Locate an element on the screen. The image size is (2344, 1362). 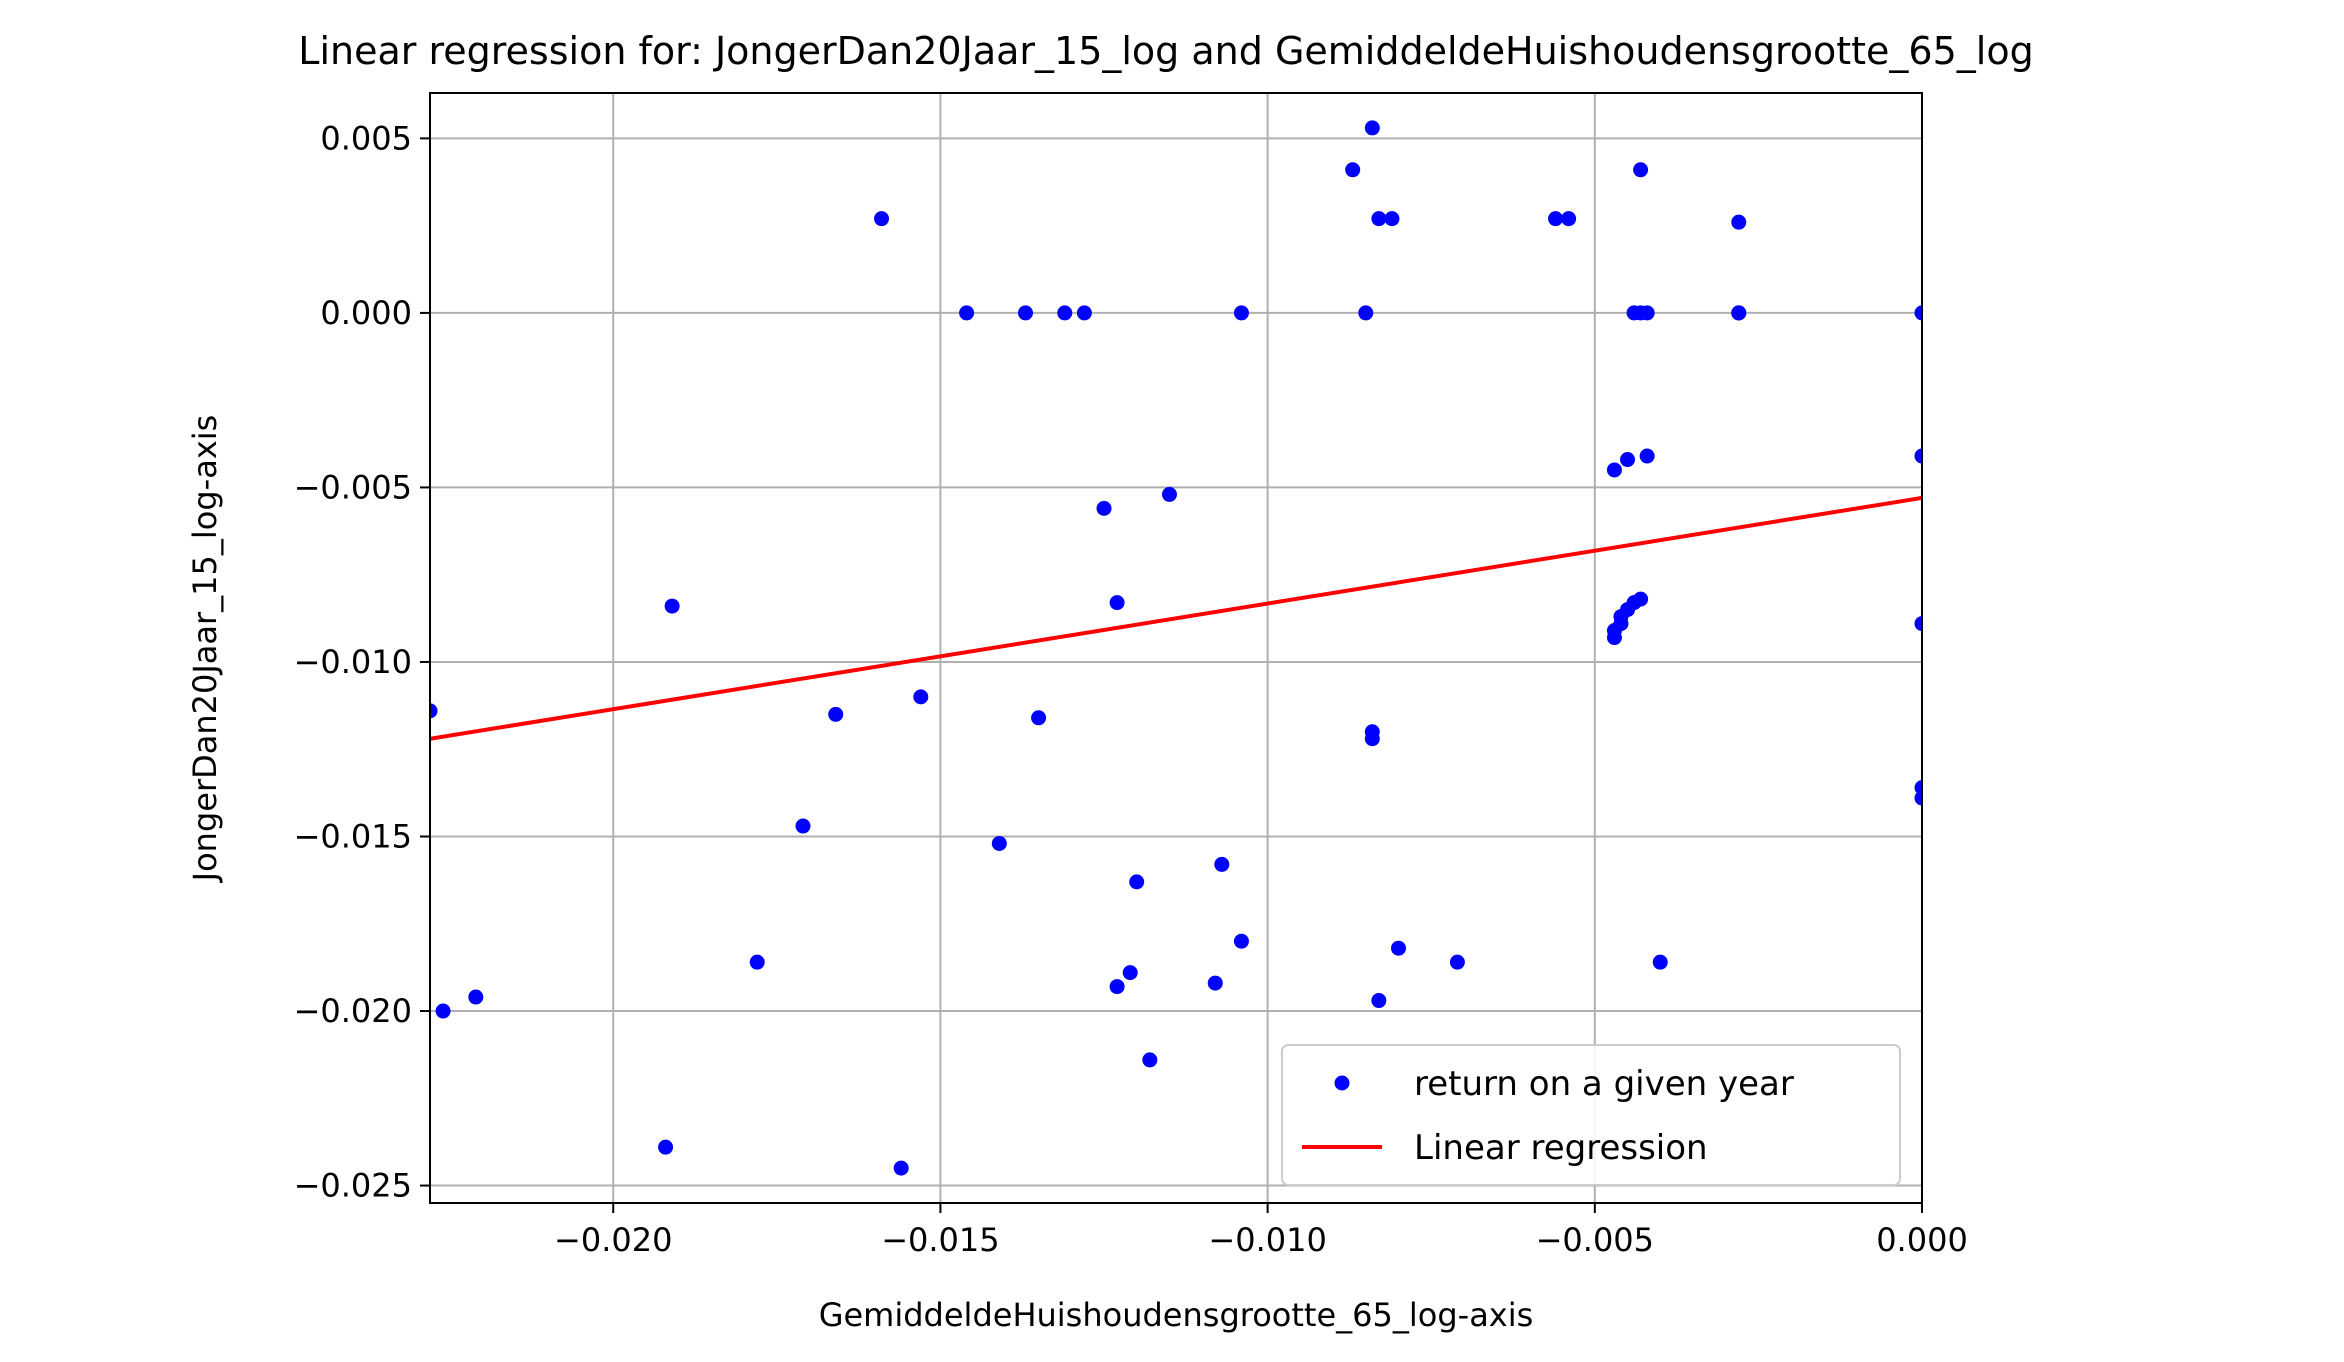
x-tick-label: −0.005 is located at coordinates (1595, 1240).